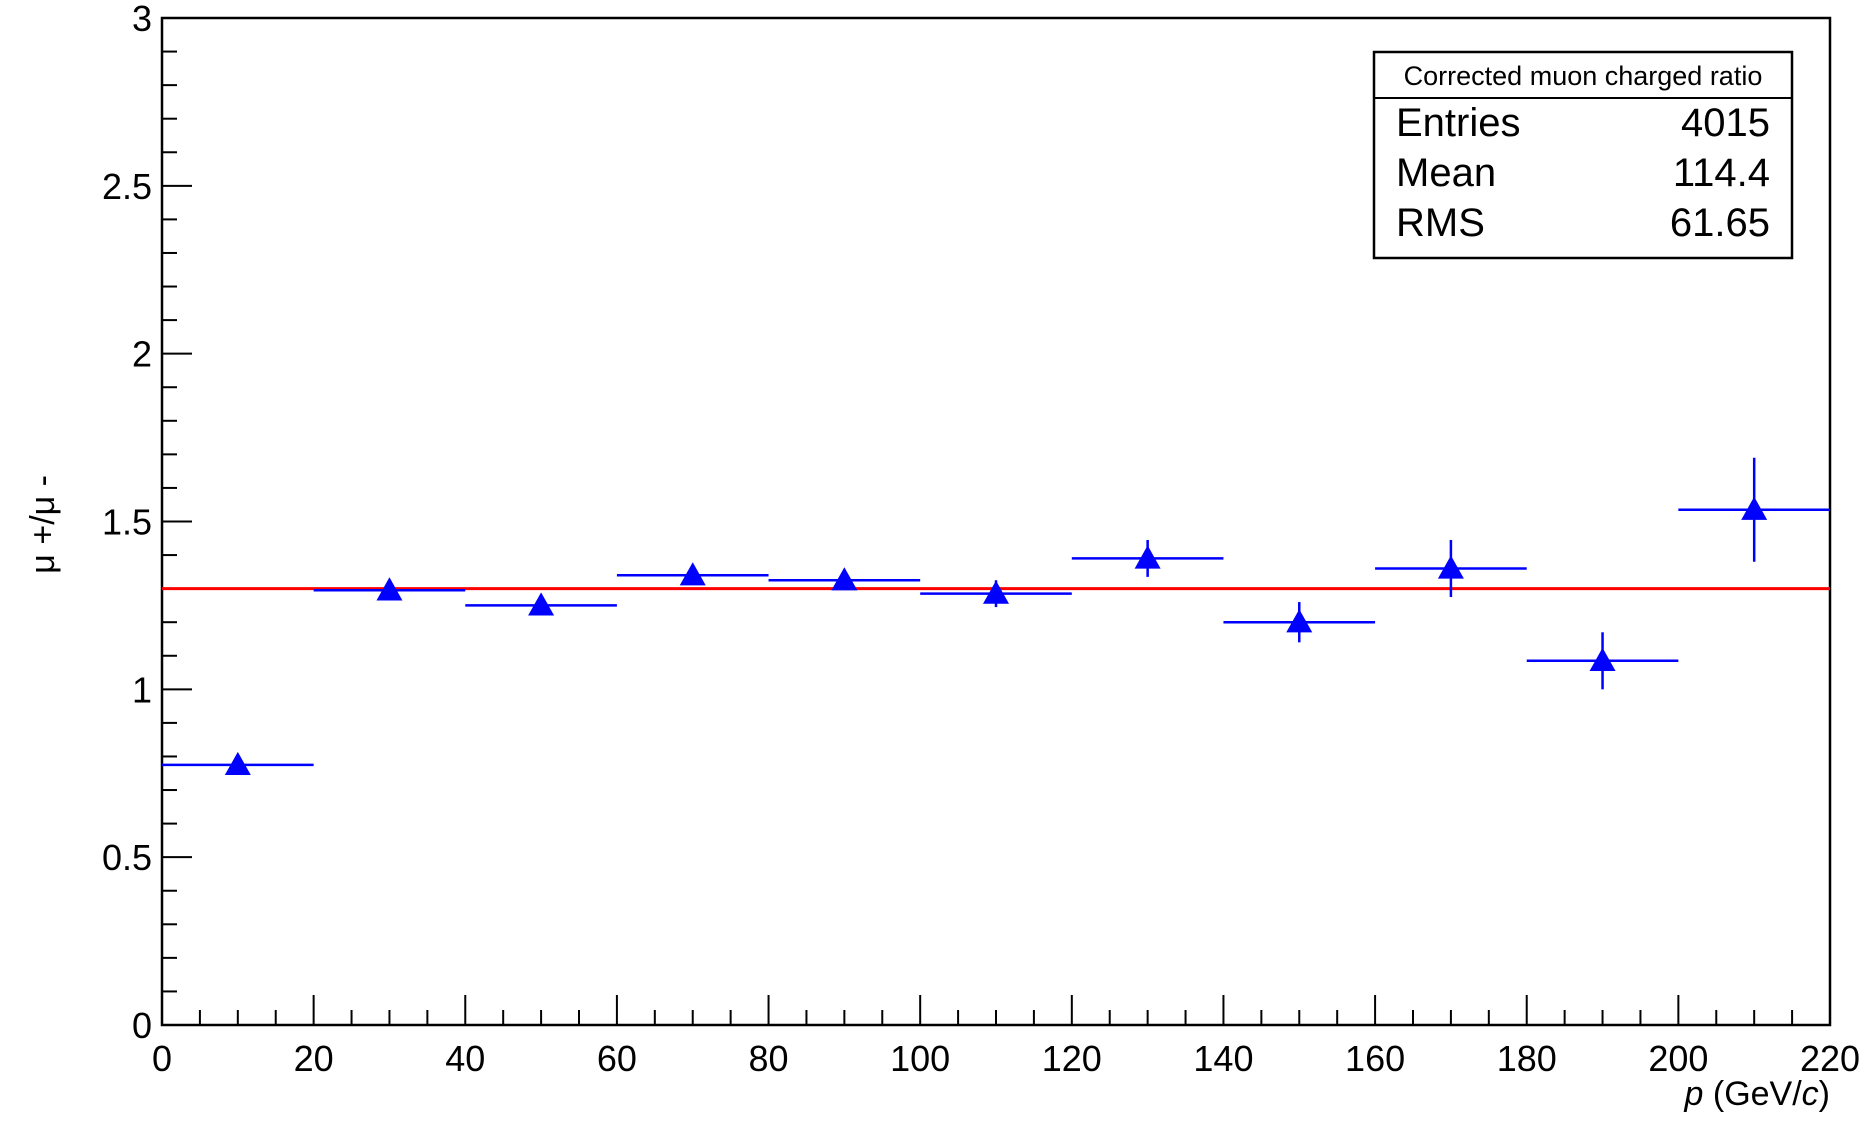 The width and height of the screenshot is (1869, 1122). Describe the element at coordinates (1446, 173) in the screenshot. I see `stats-label: Mean` at that location.